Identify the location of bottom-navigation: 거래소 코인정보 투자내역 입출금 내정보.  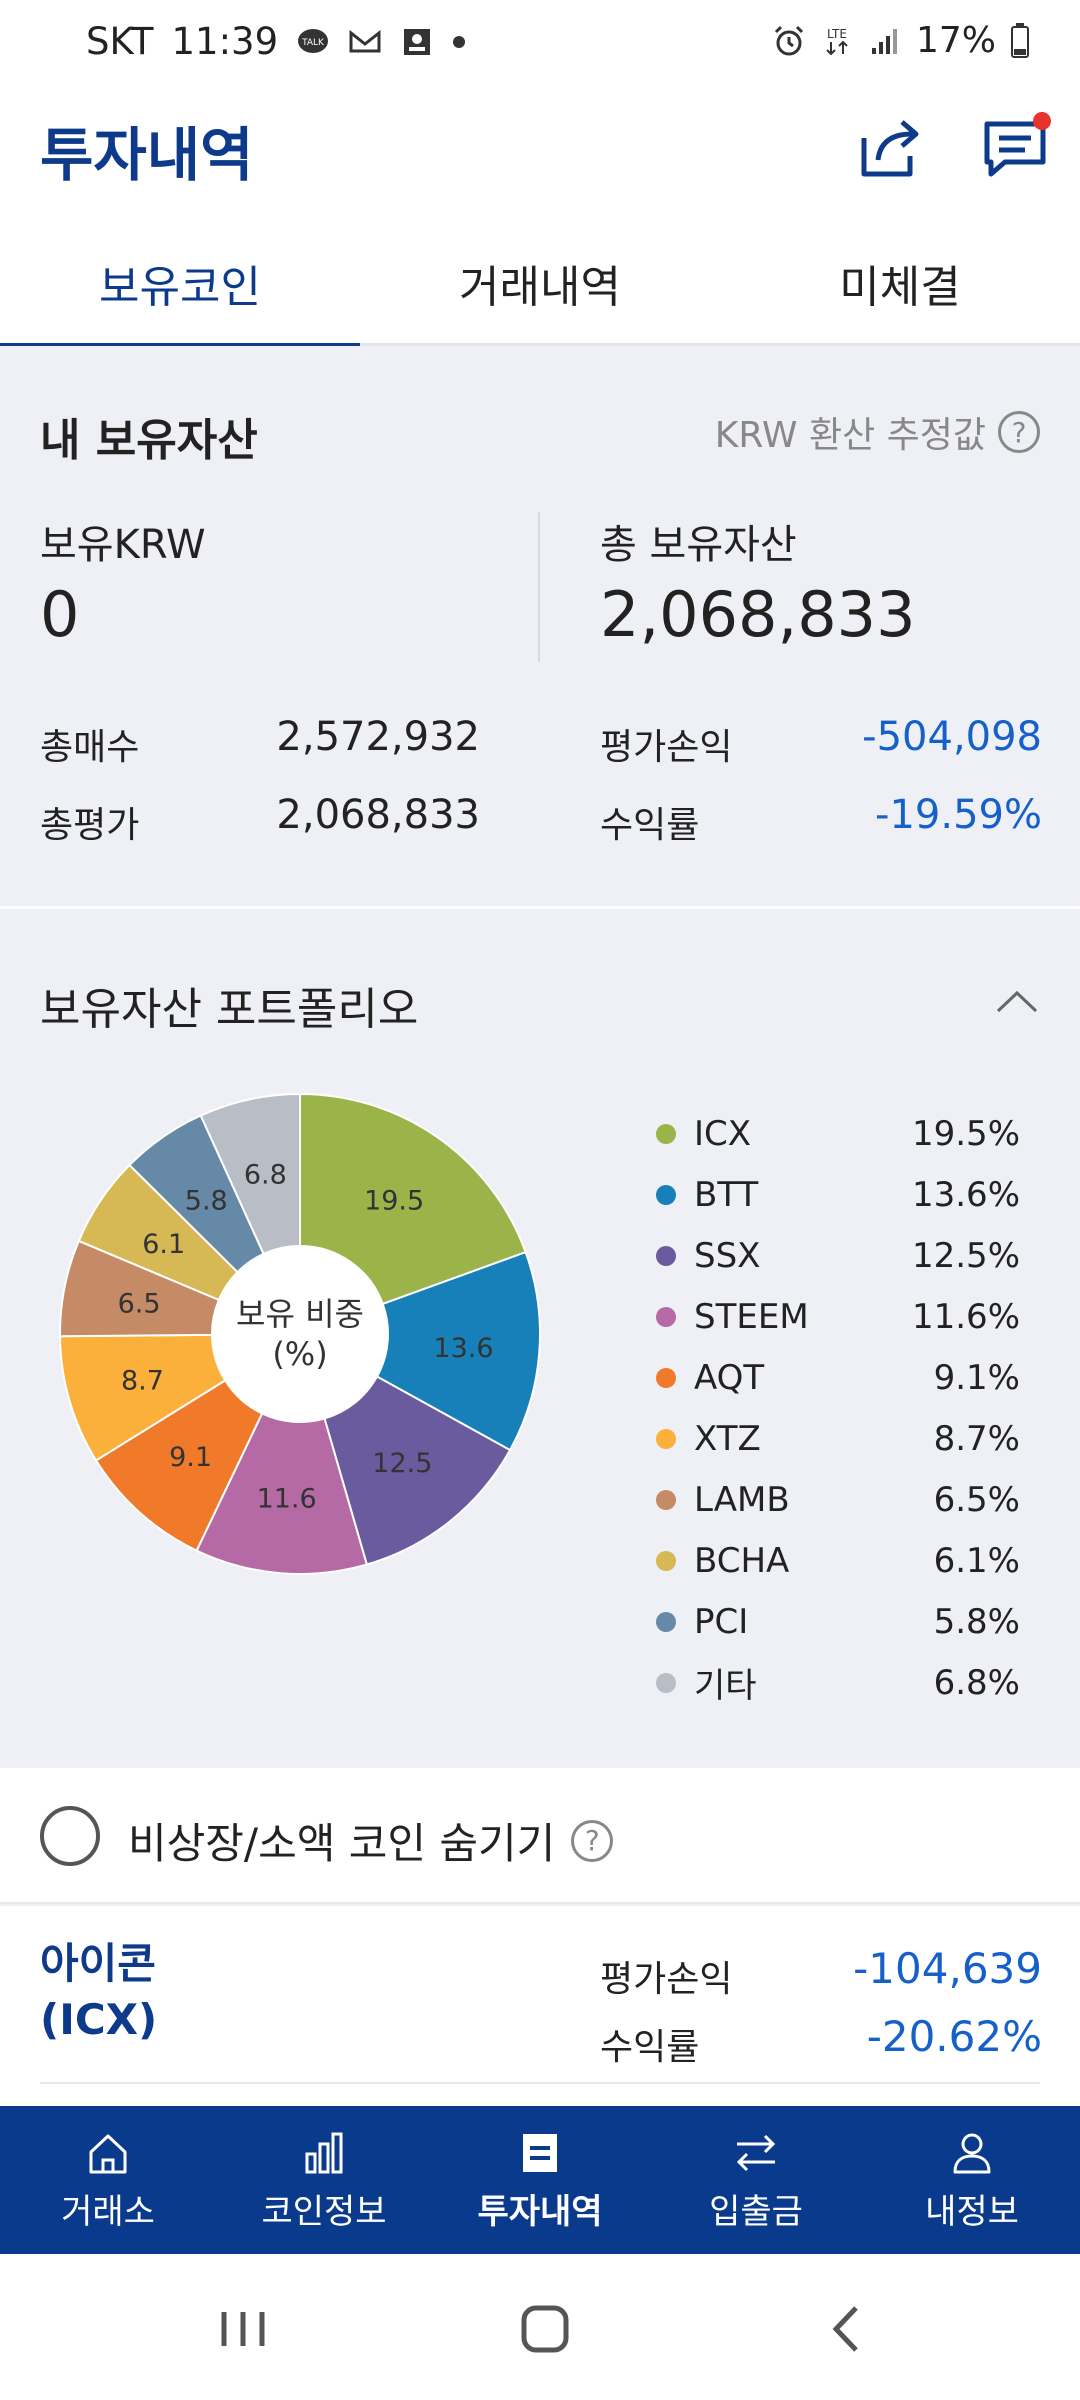
(540, 2180).